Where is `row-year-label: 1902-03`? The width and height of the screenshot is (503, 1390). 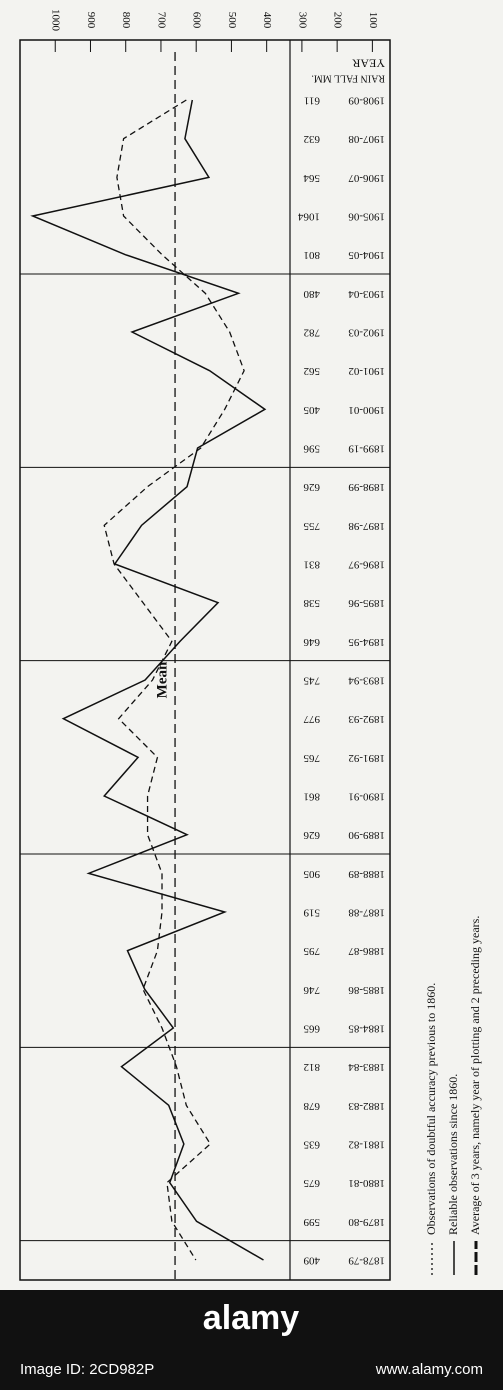
row-year-label: 1902-03 is located at coordinates (366, 332).